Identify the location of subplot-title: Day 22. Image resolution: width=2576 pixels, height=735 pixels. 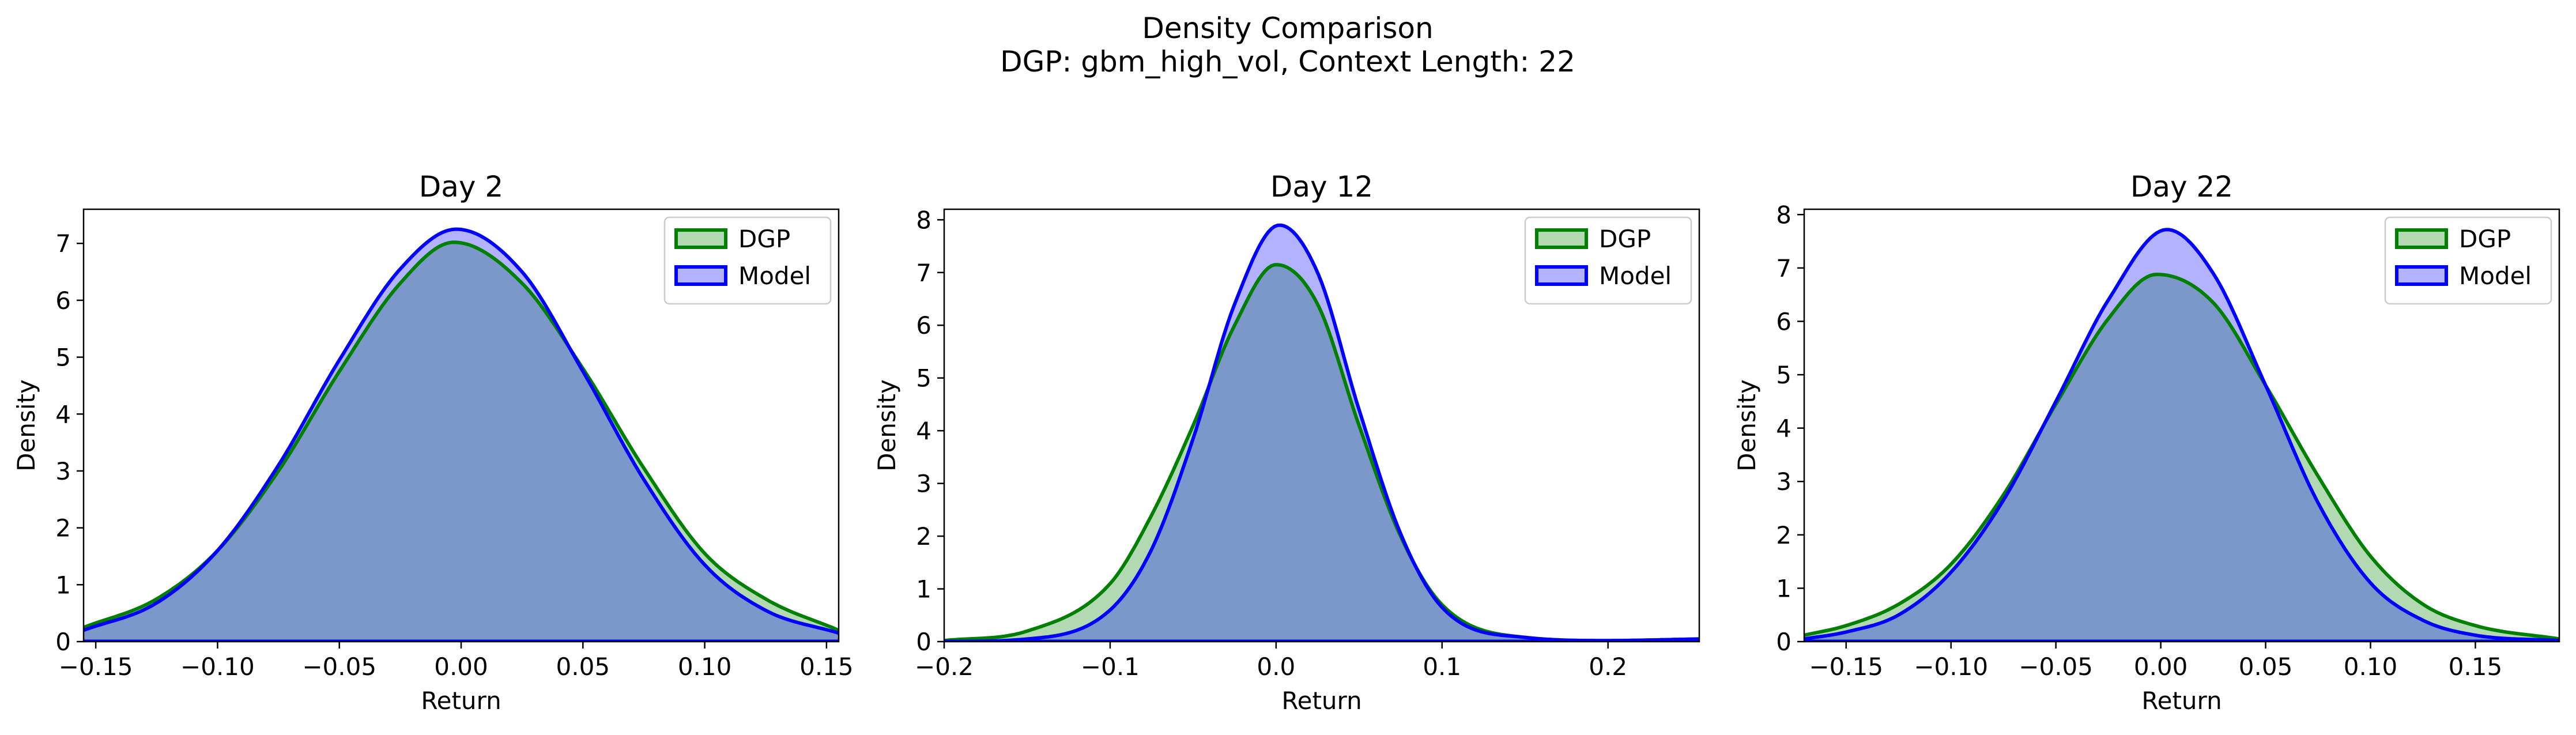
(2181, 186).